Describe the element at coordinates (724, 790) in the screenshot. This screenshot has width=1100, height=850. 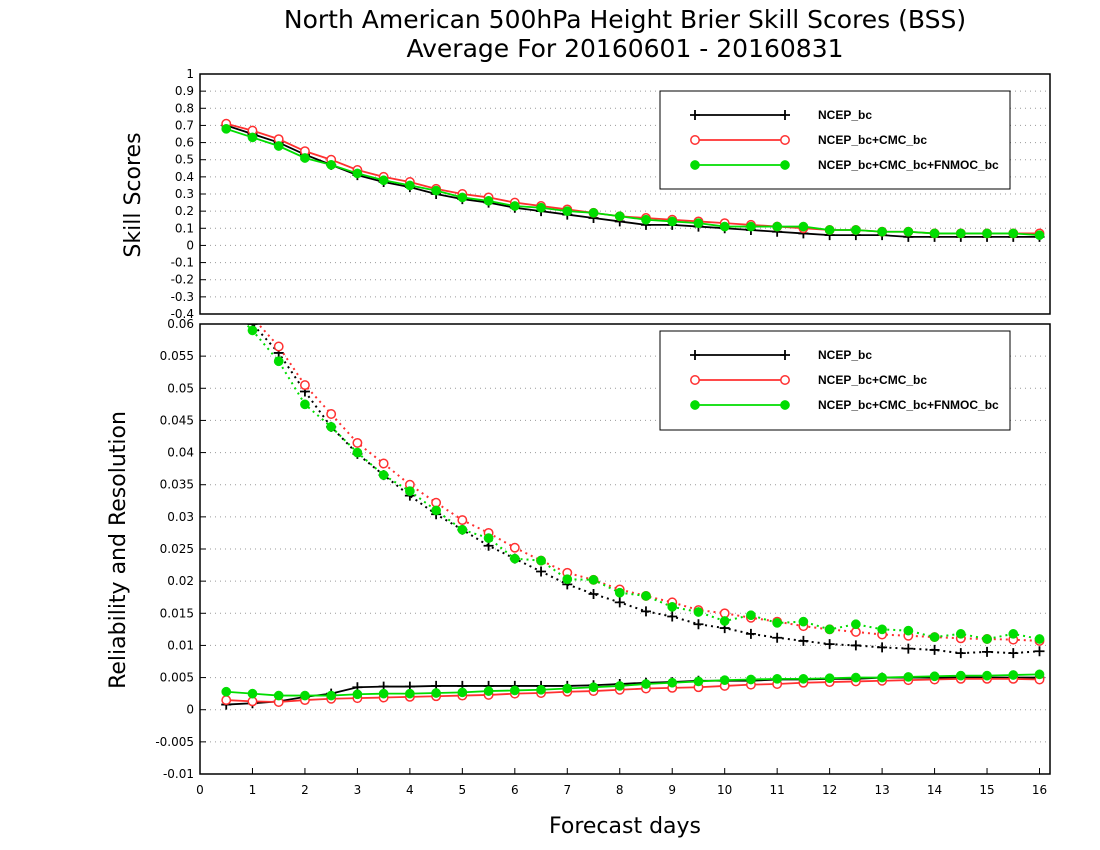
I see `x-tick-label: 10` at that location.